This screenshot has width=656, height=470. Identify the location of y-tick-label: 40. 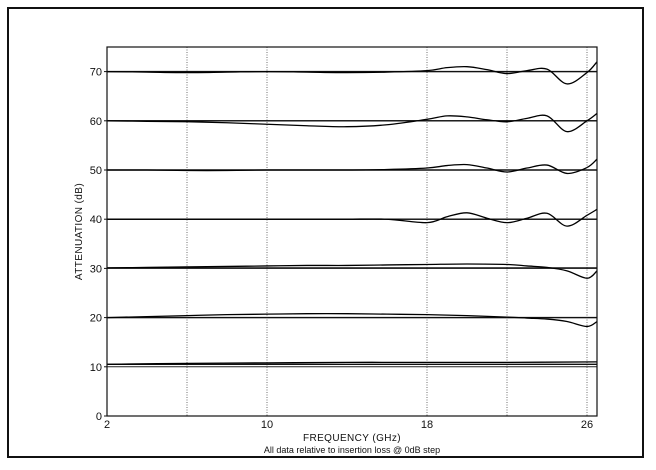
(96, 220).